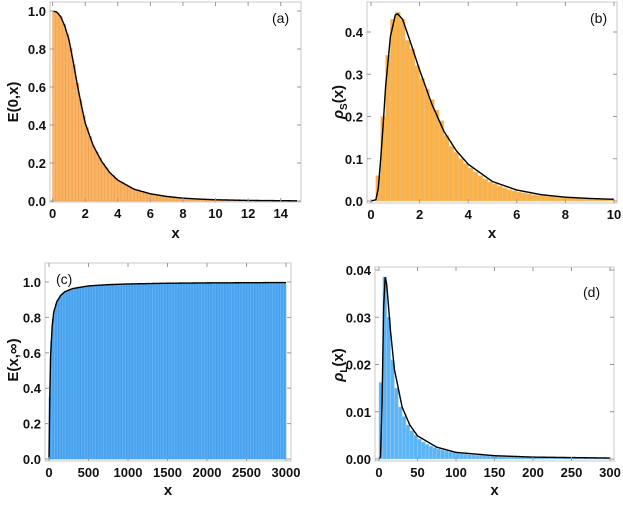 The height and width of the screenshot is (507, 623). I want to click on x-tick-label: 2500, so click(246, 472).